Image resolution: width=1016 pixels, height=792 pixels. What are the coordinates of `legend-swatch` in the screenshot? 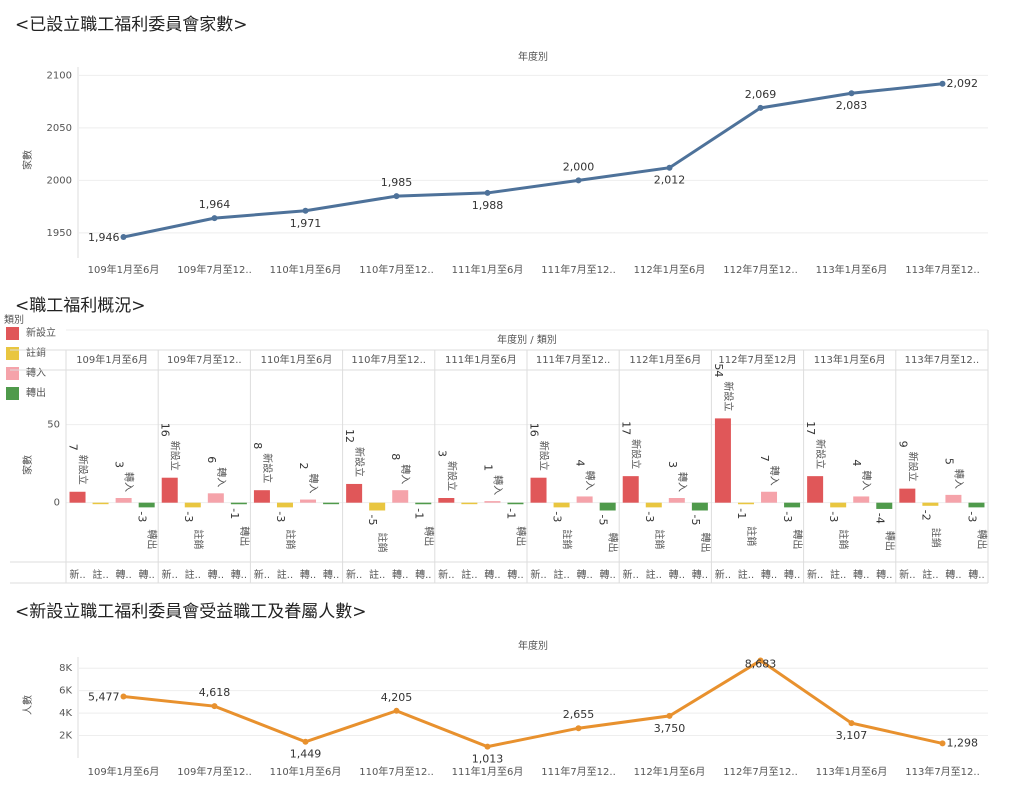 It's located at (12, 373).